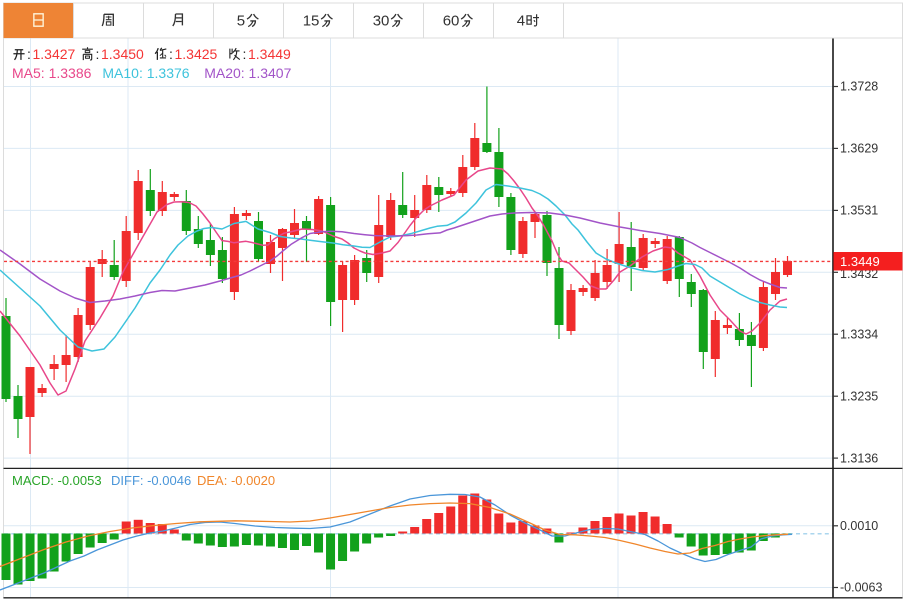  Describe the element at coordinates (521, 21) in the screenshot. I see `svg-text: 4` at that location.